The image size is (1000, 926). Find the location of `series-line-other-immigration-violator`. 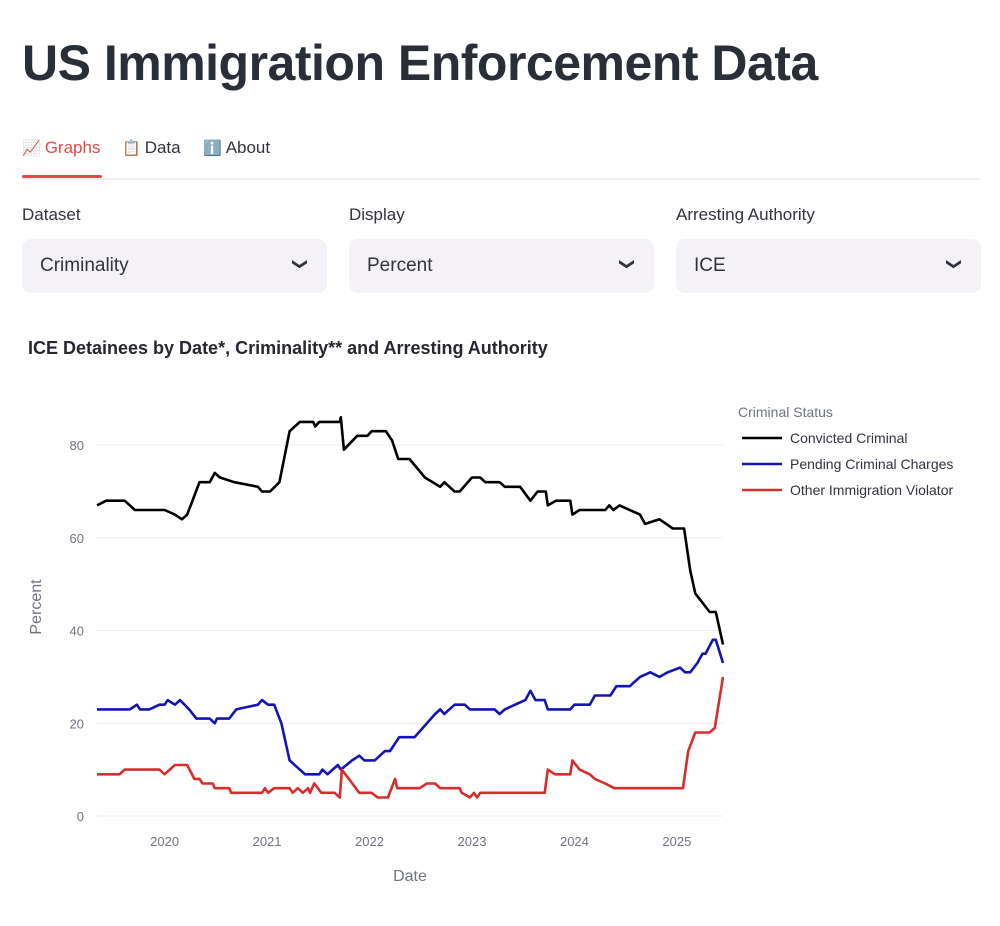

series-line-other-immigration-violator is located at coordinates (411, 737).